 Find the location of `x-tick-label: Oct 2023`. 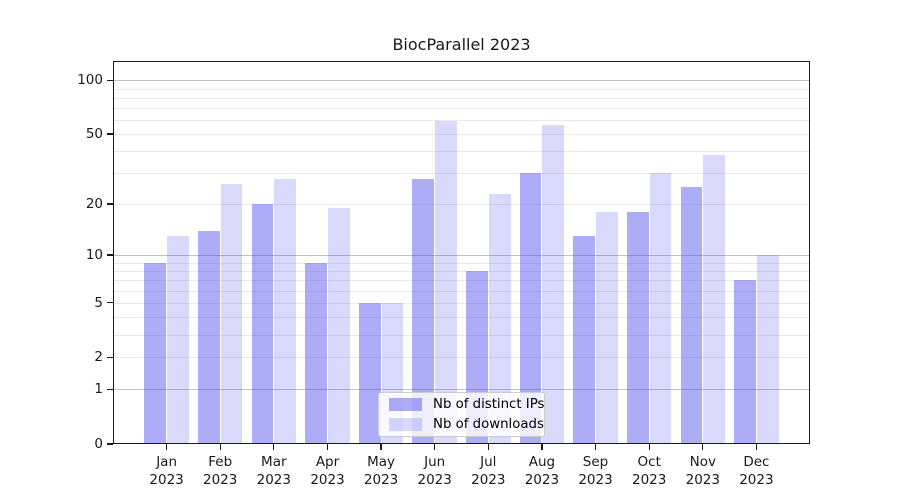

x-tick-label: Oct 2023 is located at coordinates (649, 471).